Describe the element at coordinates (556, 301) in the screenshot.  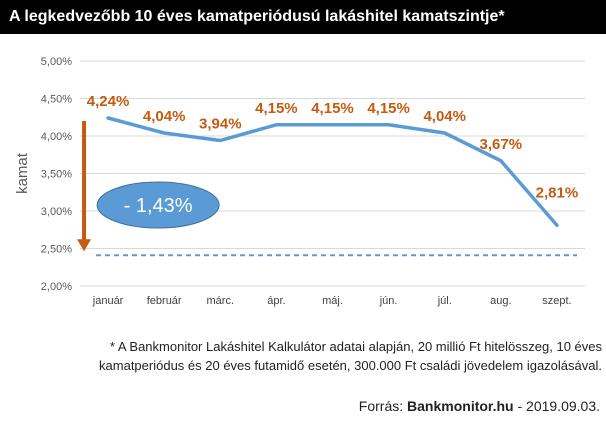
I see `x-tick-label: szept.` at that location.